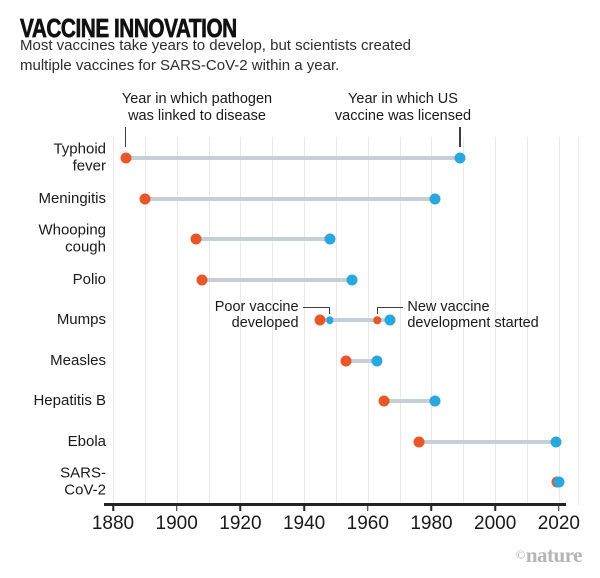 Image resolution: width=600 pixels, height=578 pixels. Describe the element at coordinates (377, 320) in the screenshot. I see `pathogen-dot-small` at that location.